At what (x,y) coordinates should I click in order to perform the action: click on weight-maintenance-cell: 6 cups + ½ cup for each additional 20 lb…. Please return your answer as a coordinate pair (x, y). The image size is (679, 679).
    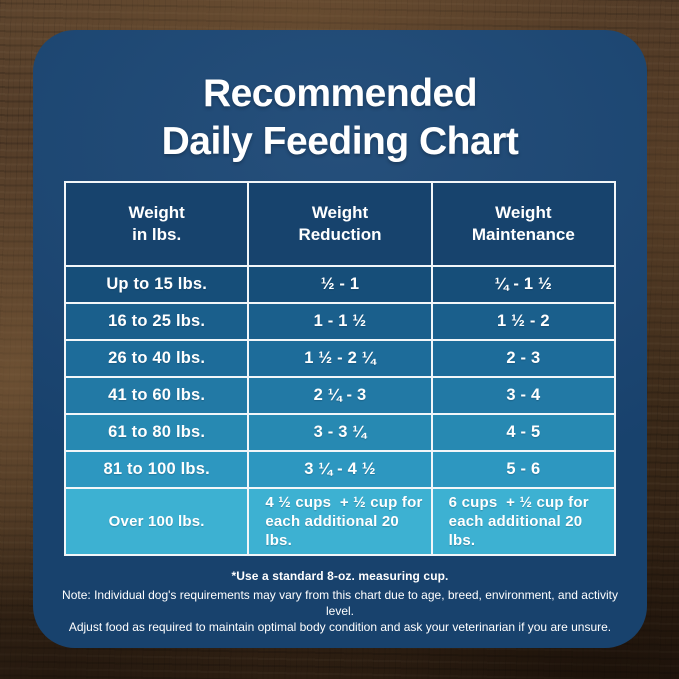
    Looking at the image, I should click on (523, 521).